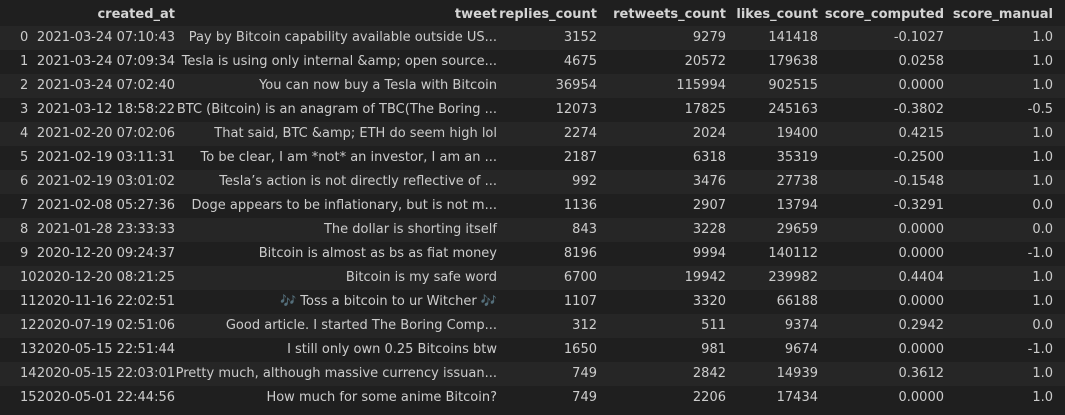  What do you see at coordinates (24, 181) in the screenshot?
I see `row-index: 6` at bounding box center [24, 181].